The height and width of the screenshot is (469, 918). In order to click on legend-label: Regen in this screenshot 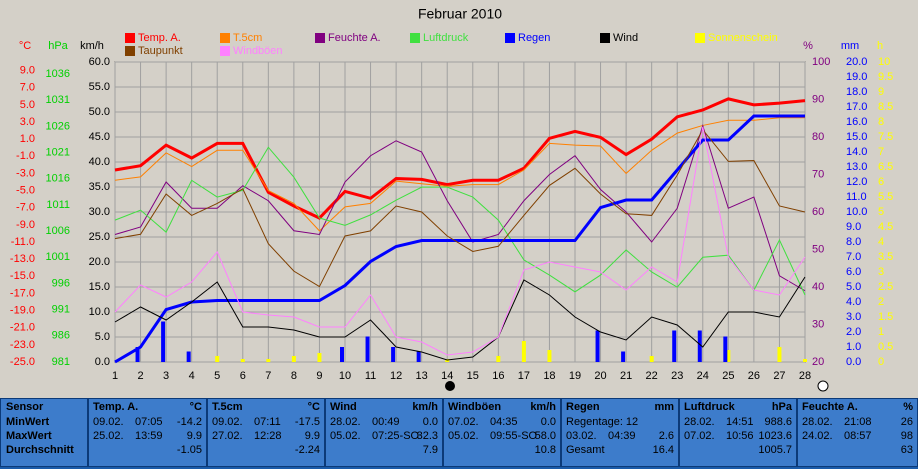, I will do `click(534, 38)`.